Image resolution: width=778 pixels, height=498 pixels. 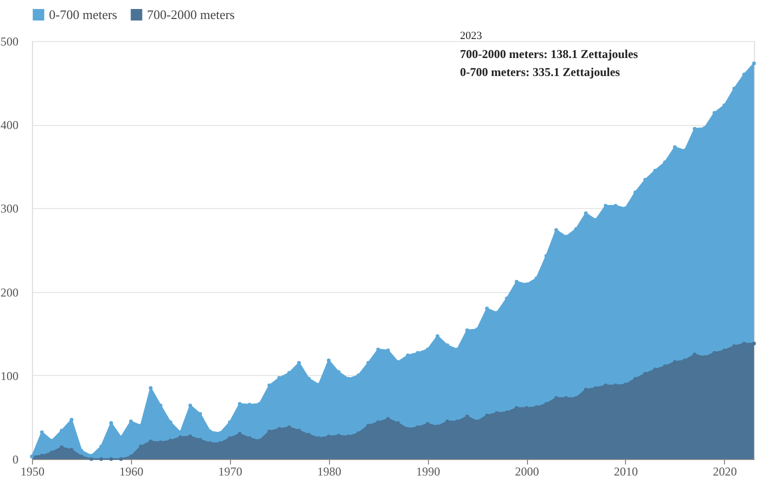 What do you see at coordinates (626, 471) in the screenshot?
I see `x-tick-label: 2010` at bounding box center [626, 471].